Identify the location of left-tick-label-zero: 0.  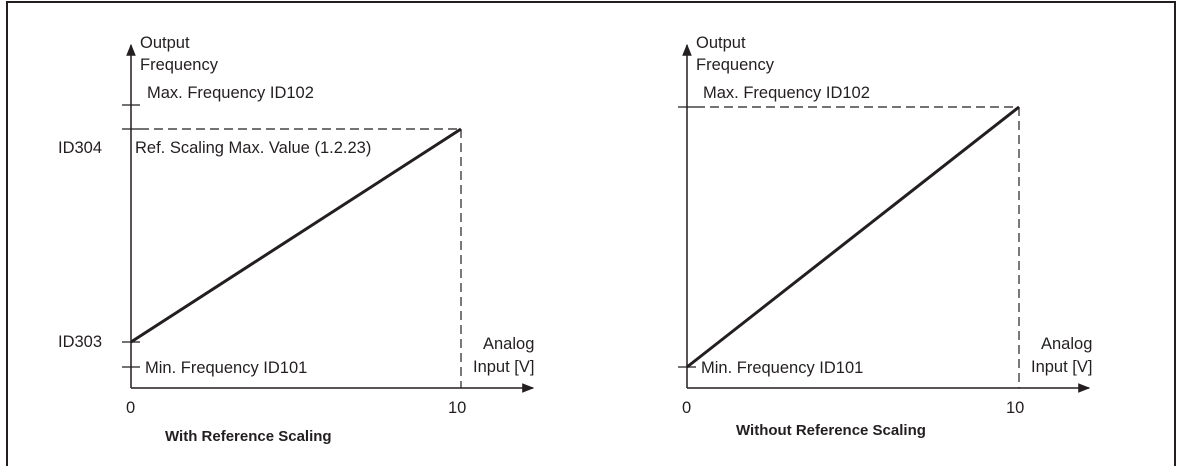
(130, 408).